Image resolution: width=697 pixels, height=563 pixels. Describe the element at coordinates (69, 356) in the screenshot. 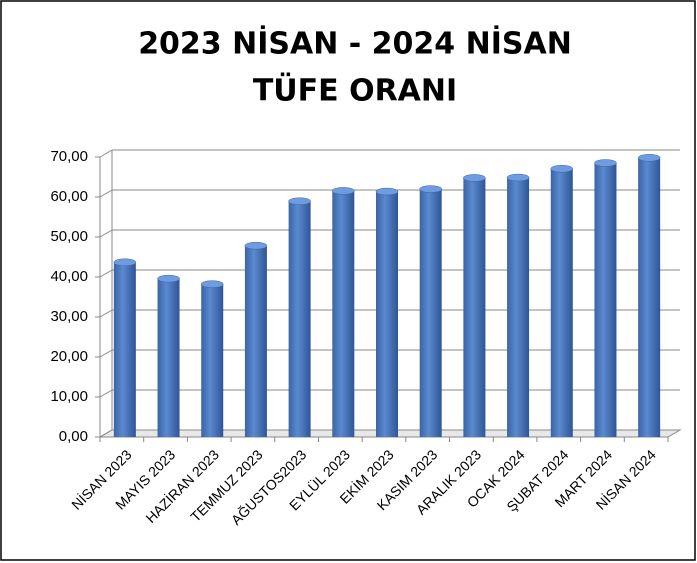

I see `y-tick-label: 20,00` at that location.